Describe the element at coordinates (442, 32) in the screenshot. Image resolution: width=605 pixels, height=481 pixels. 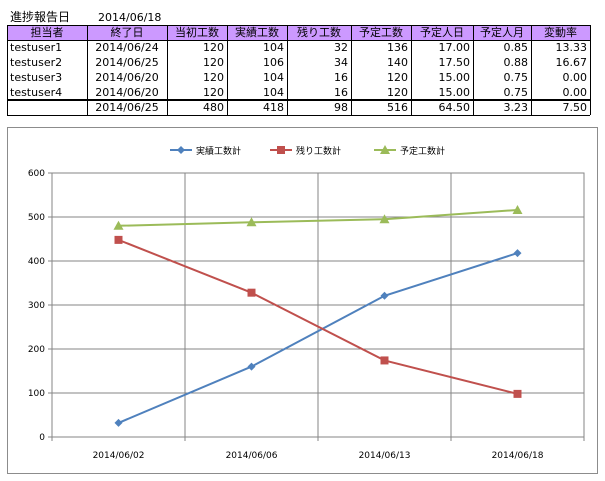
I see `column-header: 予定人日` at that location.